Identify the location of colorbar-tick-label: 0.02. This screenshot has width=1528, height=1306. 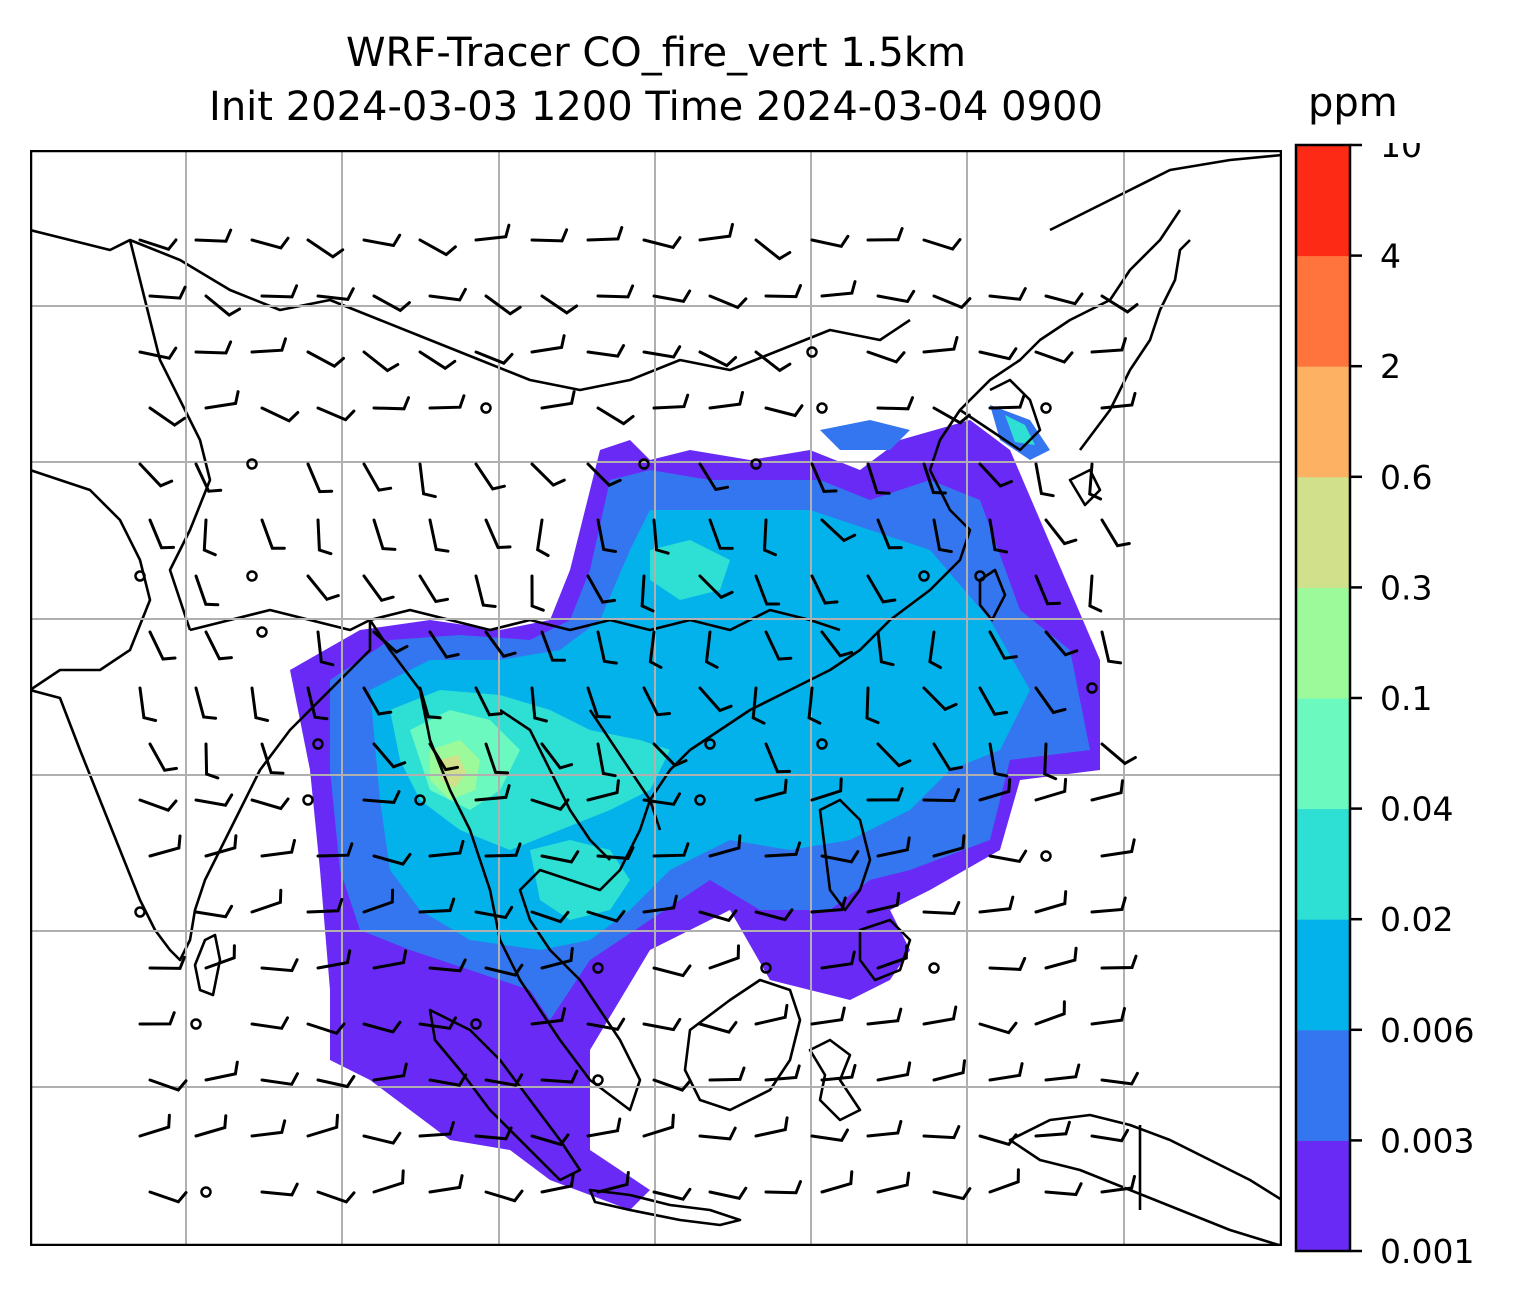
(1416, 919).